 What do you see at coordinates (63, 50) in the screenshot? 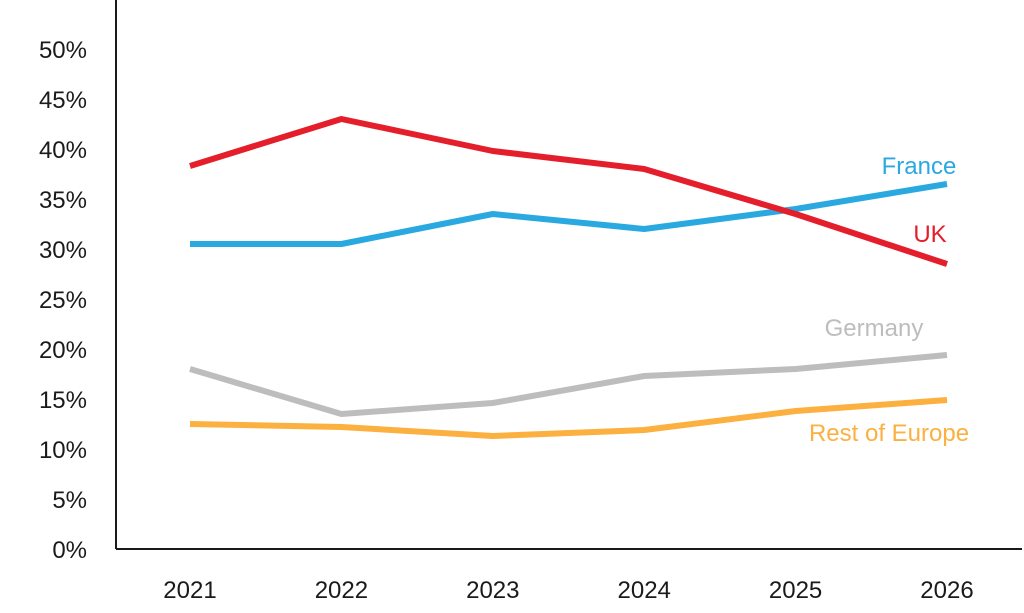
I see `y-tick-label: 50%` at bounding box center [63, 50].